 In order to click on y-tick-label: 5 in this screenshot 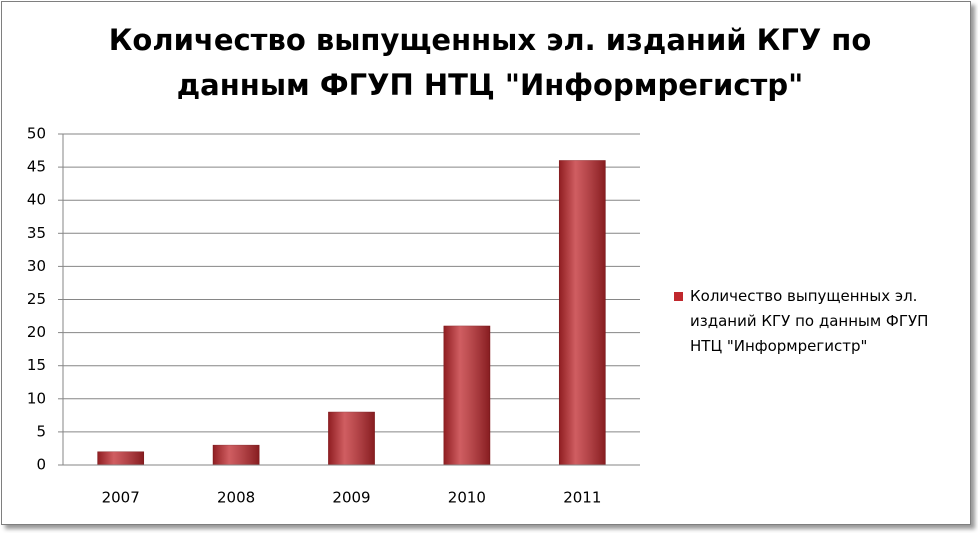, I will do `click(41, 431)`.